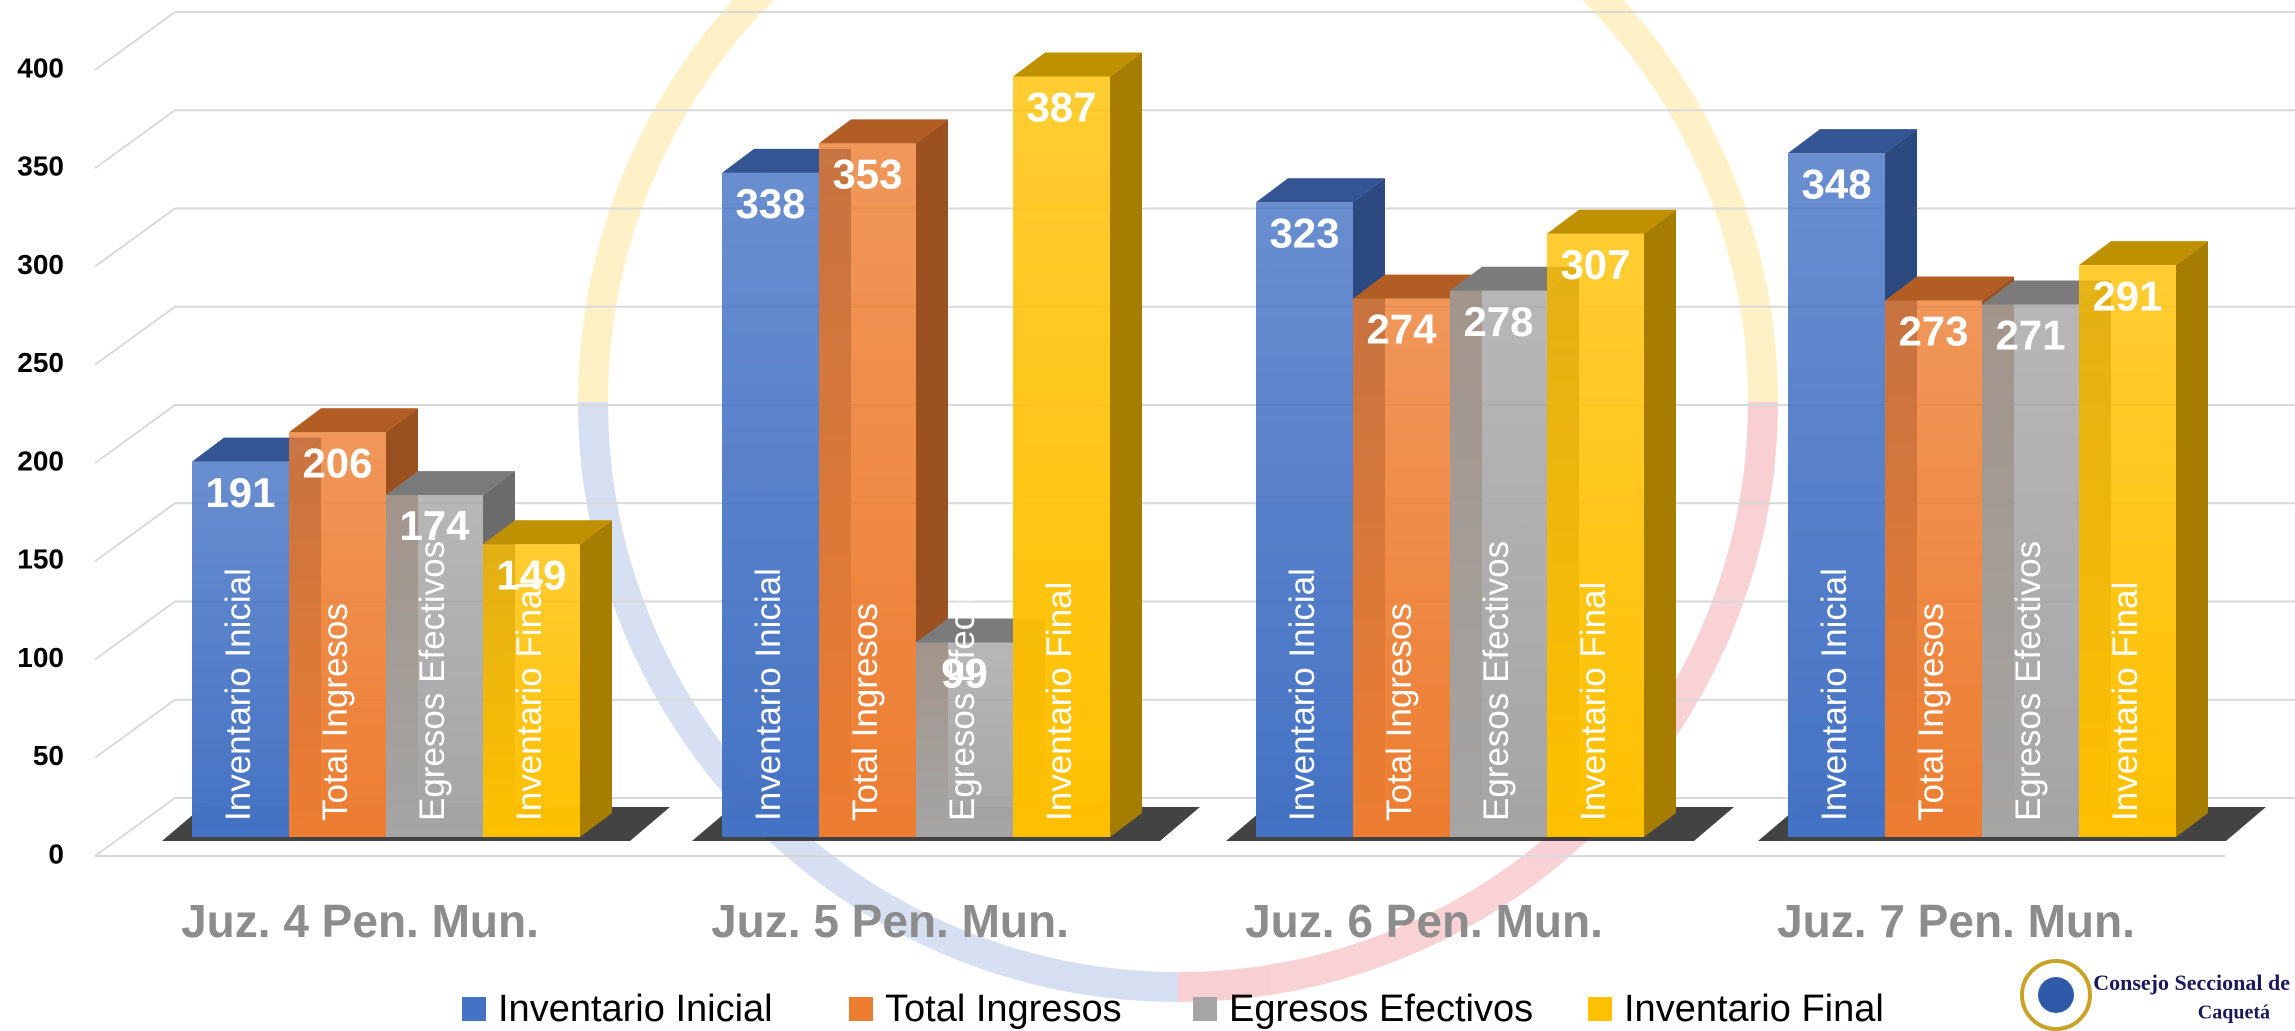 The image size is (2295, 1031). I want to click on value-label: 271, so click(2030, 335).